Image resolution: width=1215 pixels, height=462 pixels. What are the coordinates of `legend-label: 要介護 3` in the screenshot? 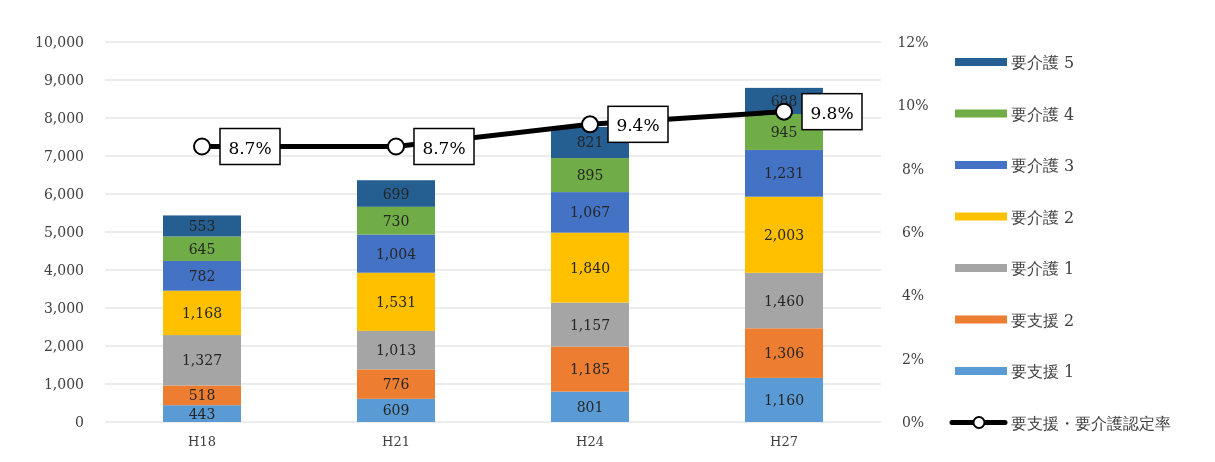 It's located at (1043, 165).